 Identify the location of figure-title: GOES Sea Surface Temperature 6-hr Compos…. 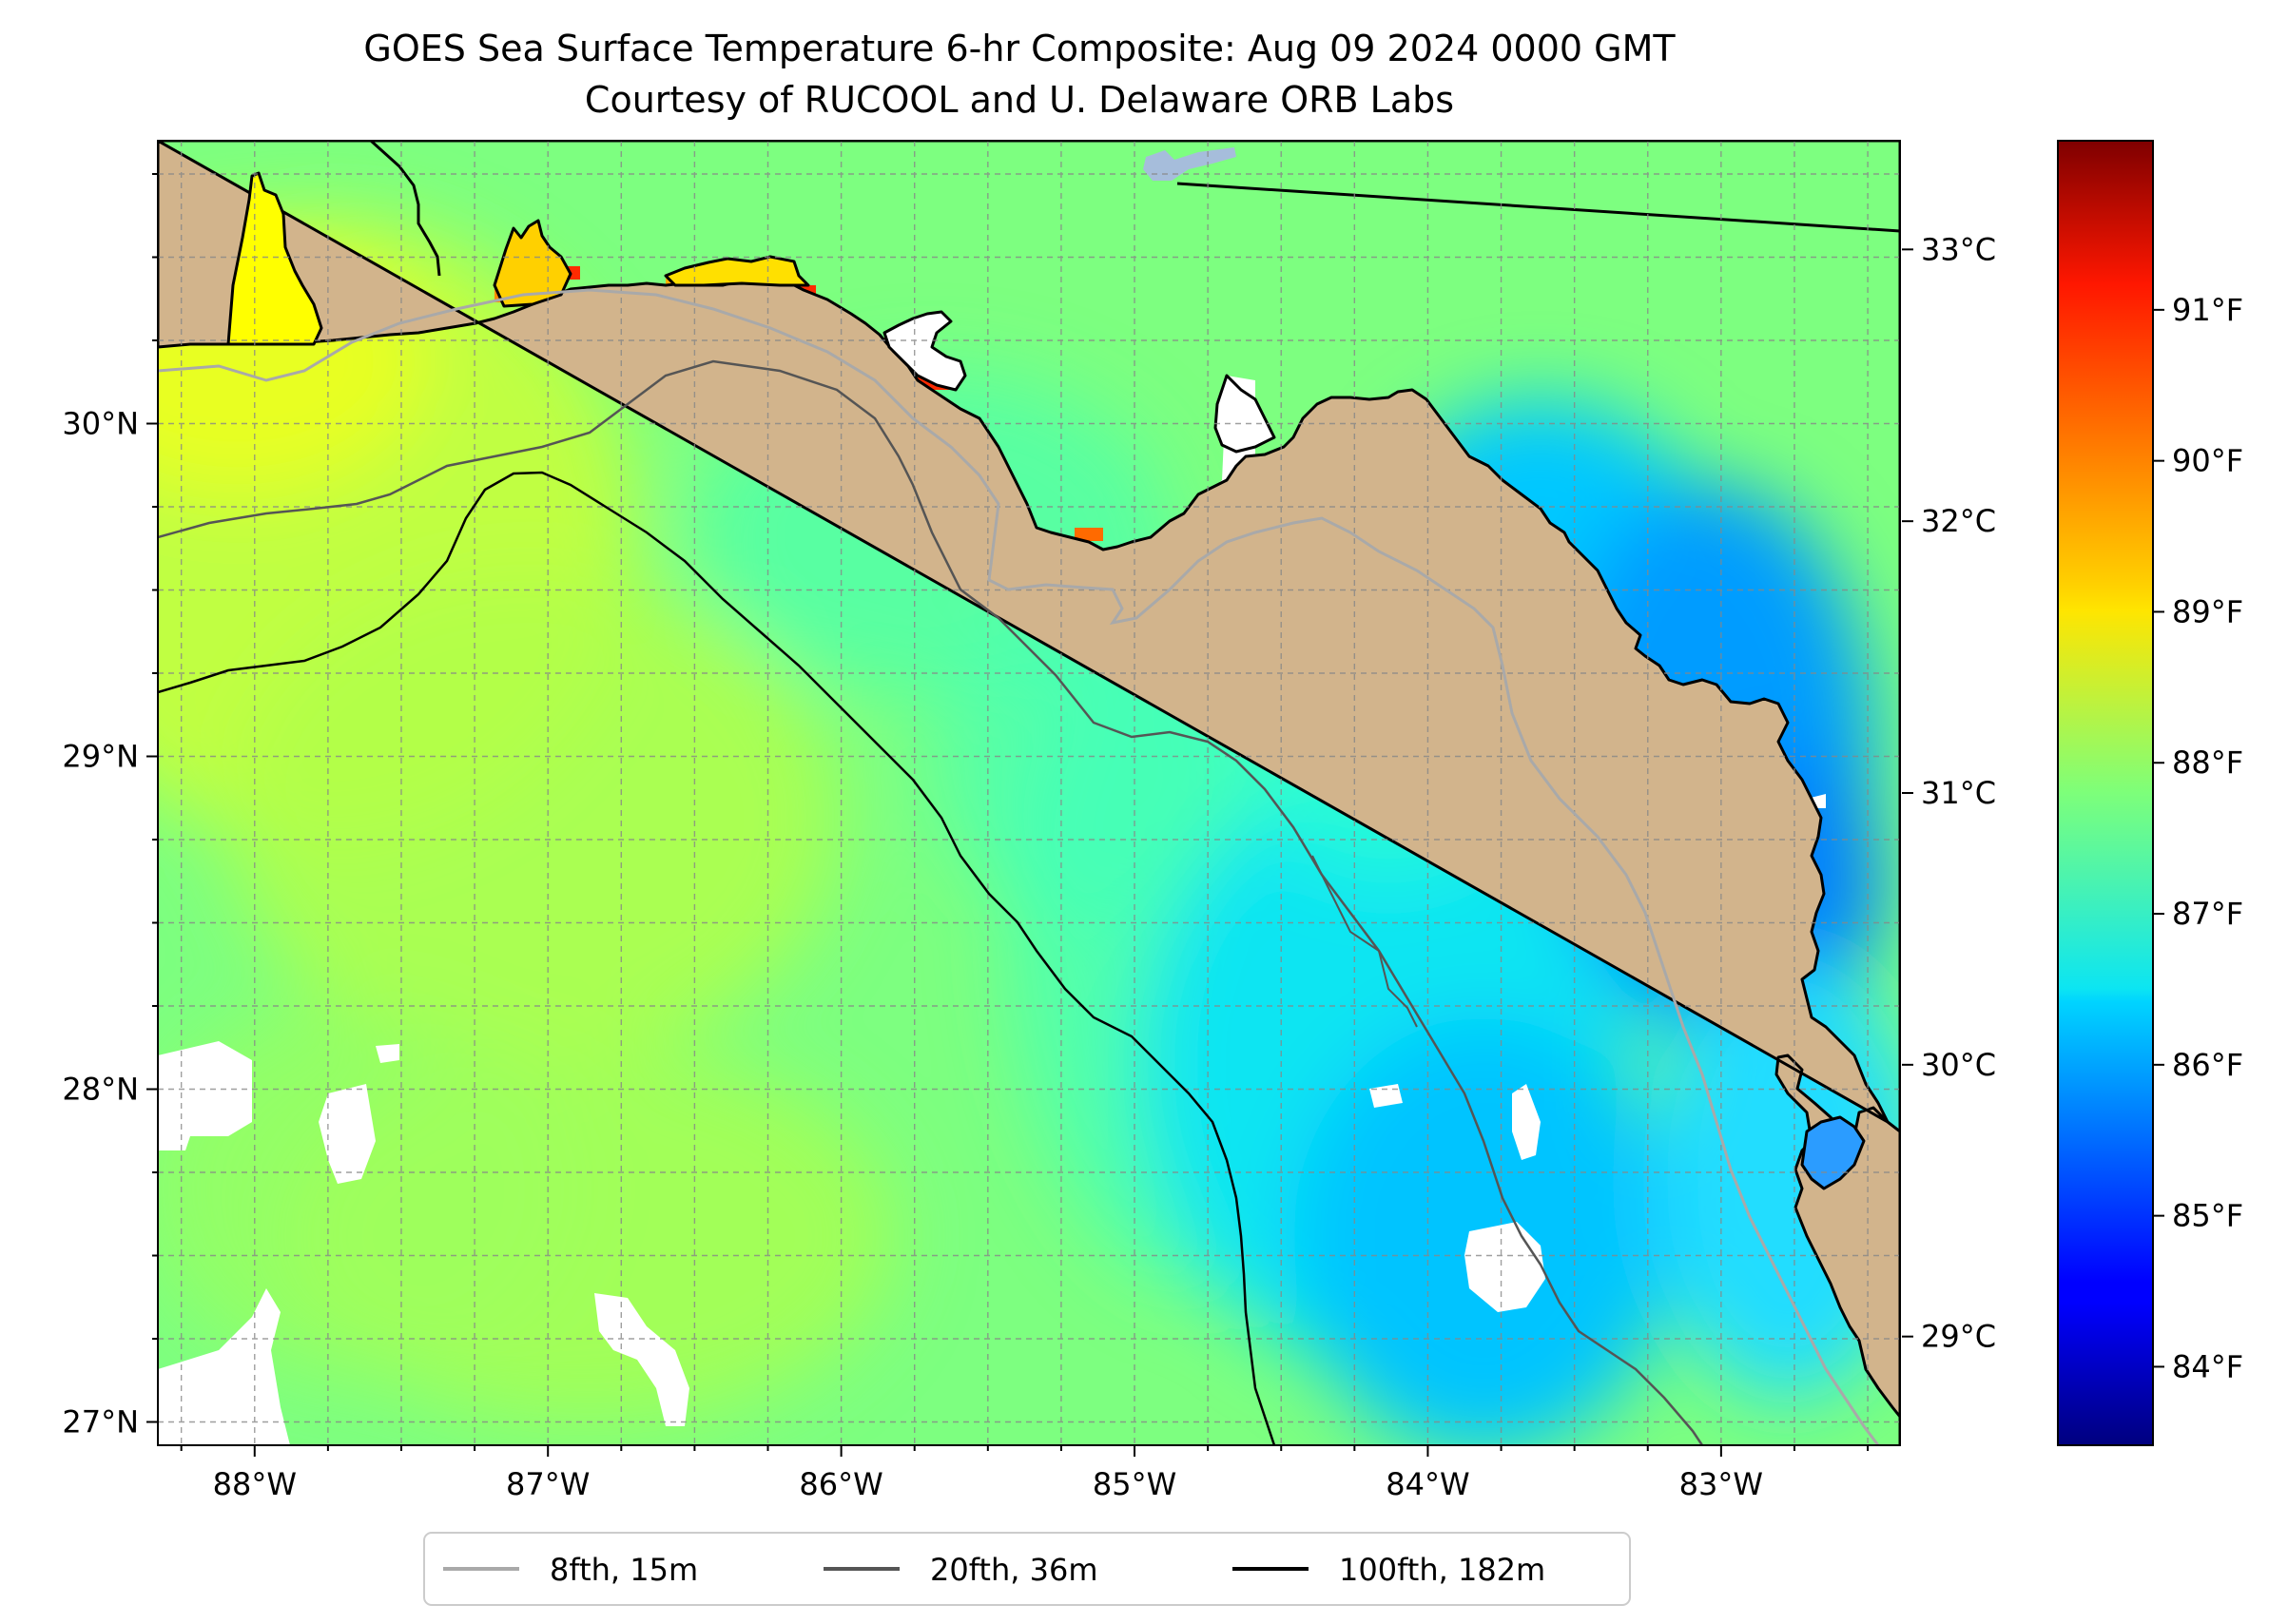
(1020, 48).